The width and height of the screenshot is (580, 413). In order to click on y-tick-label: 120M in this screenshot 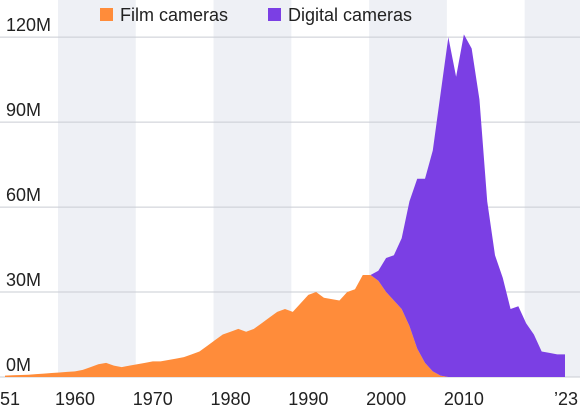, I will do `click(28, 25)`.